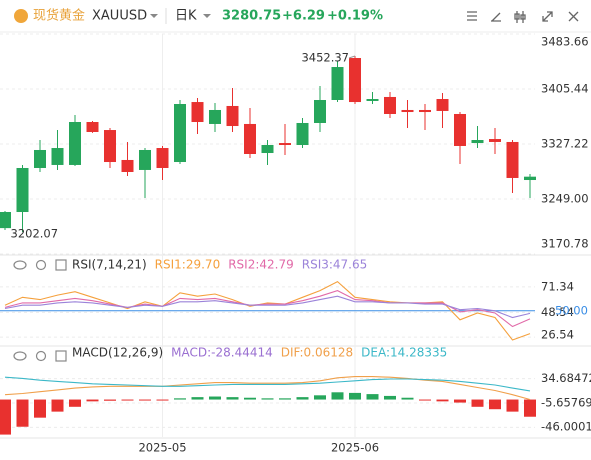 The image size is (591, 460). I want to click on panel-title: RSI(7,14,21), so click(109, 265).